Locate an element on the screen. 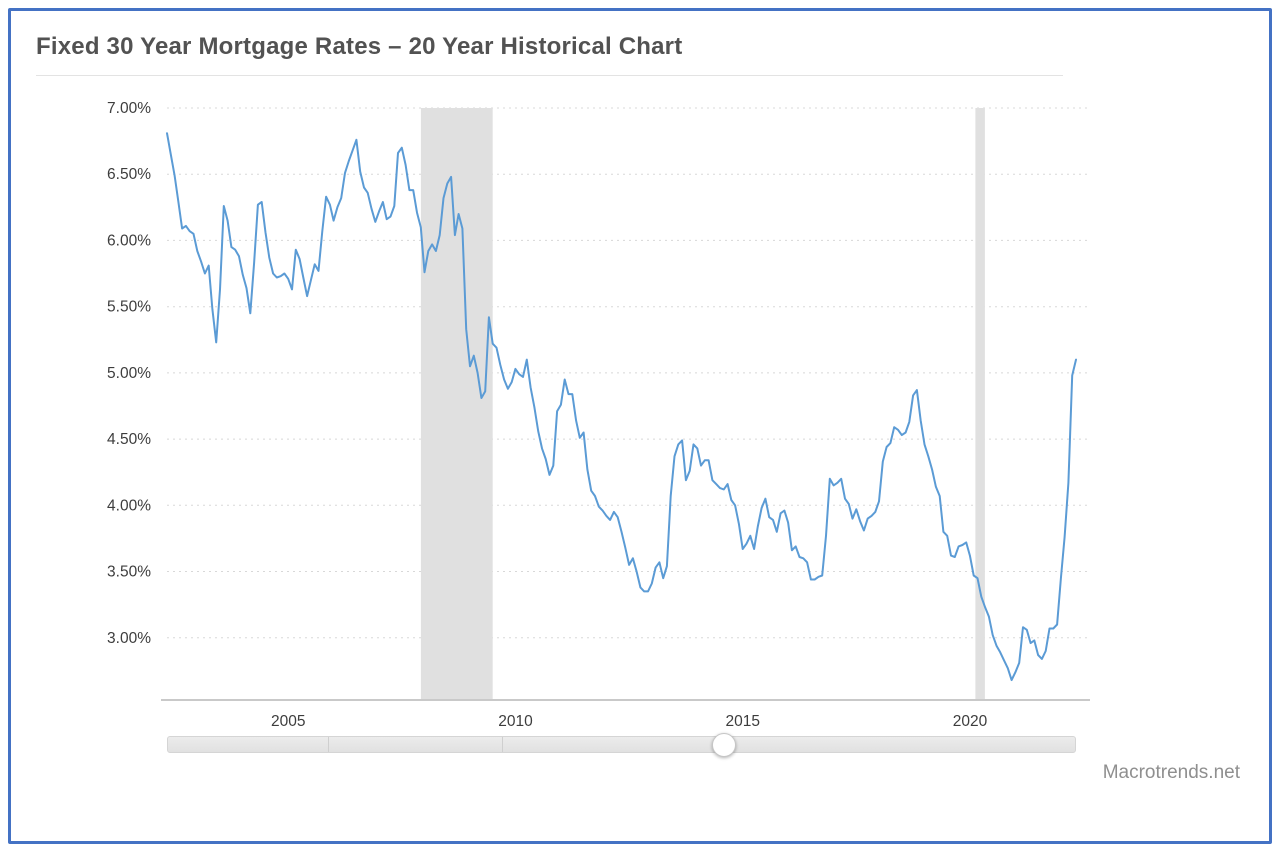  y-axis-label: 5.00% is located at coordinates (129, 373).